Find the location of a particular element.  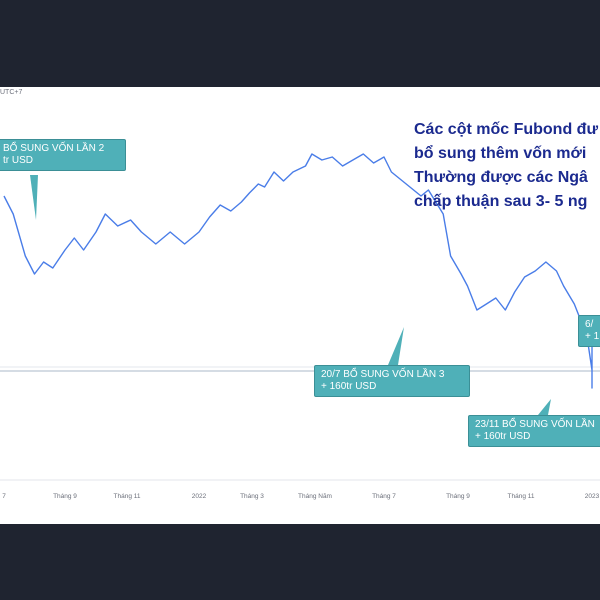

callout-capital-2: BỔ SUNG VỐN LẦN 2 tr USD is located at coordinates (63, 155).